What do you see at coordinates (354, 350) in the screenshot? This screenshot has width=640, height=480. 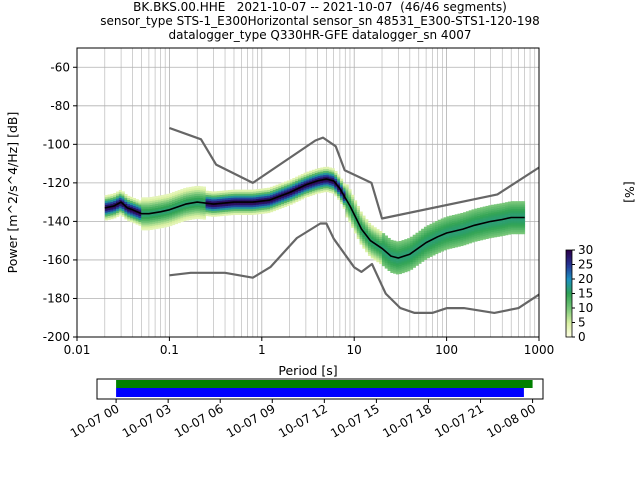 I see `x-tick-label: 10` at bounding box center [354, 350].